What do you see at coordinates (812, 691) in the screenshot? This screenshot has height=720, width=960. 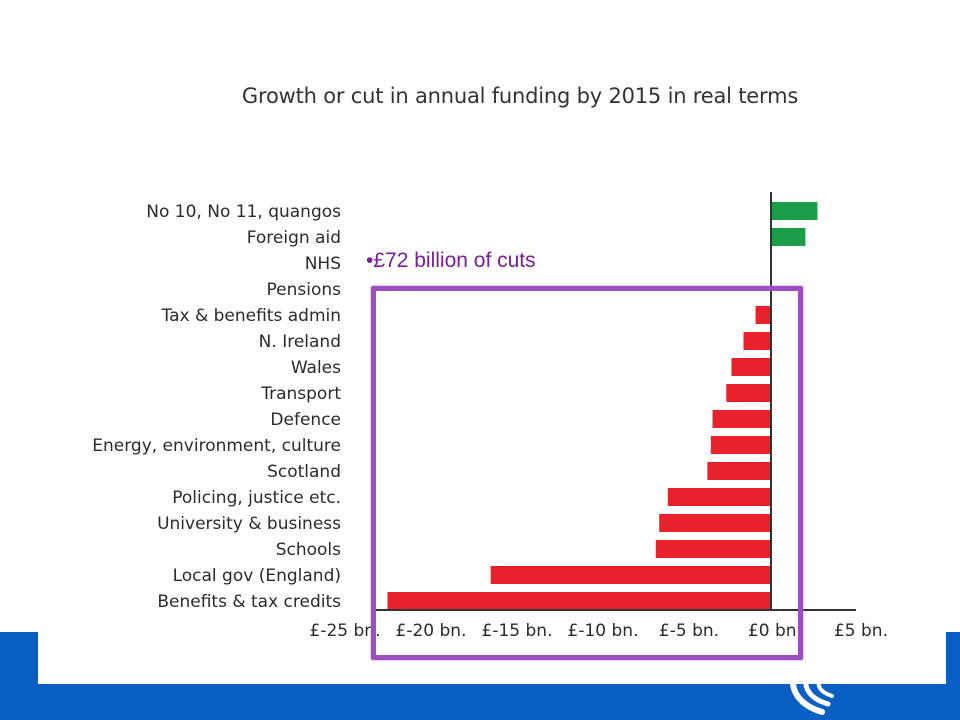 I see `curved-lines-logo-icon` at bounding box center [812, 691].